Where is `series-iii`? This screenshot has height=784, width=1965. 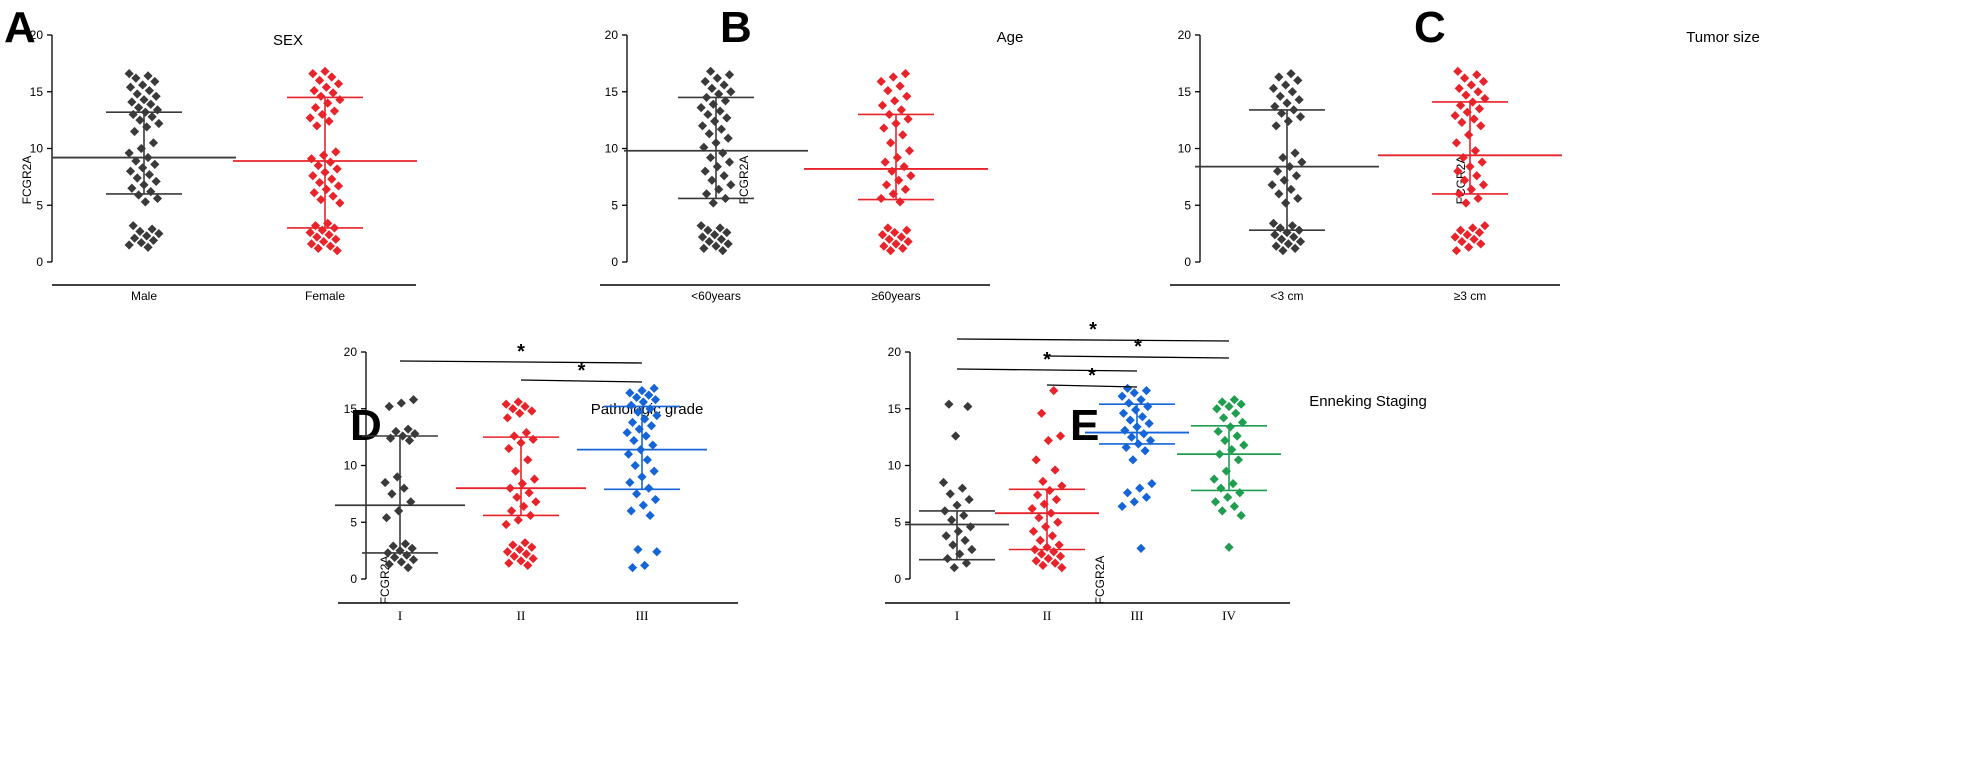 series-iii is located at coordinates (642, 478).